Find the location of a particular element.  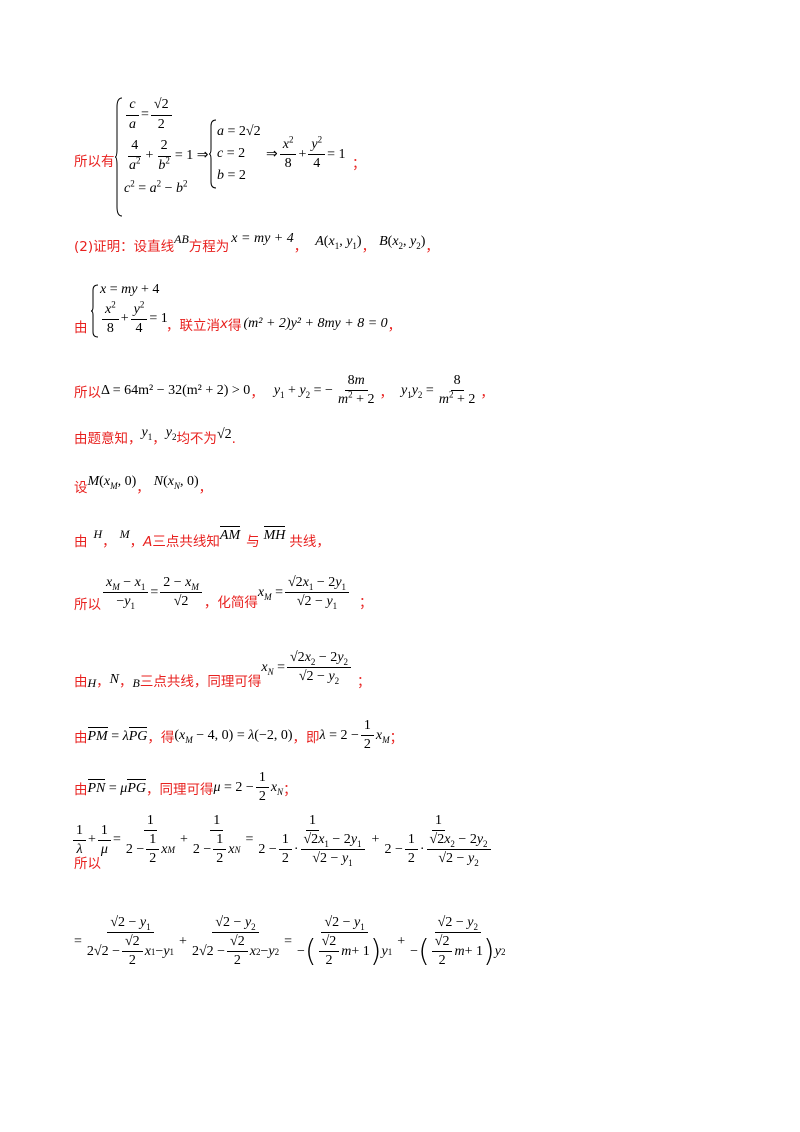

collinear-line-1: 由 H ， M ， A 三点共线知 AM 与 MH 共线， is located at coordinates (202, 538).